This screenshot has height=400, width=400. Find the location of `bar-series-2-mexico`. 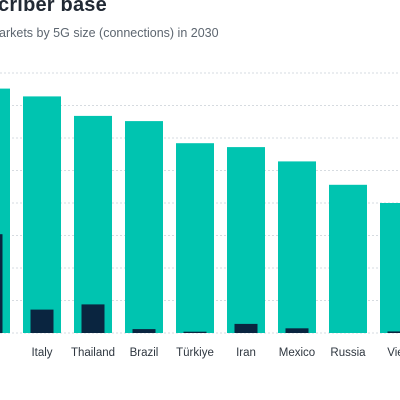

bar-series-2-mexico is located at coordinates (297, 330).